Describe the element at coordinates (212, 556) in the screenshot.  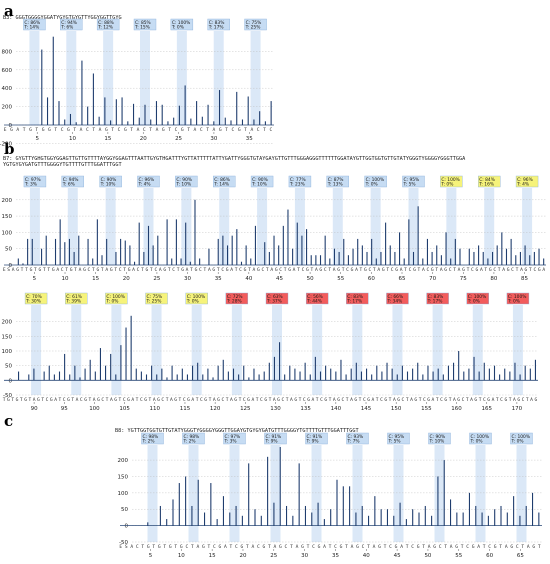
I see `panel-c-xtick: 15` at that location.